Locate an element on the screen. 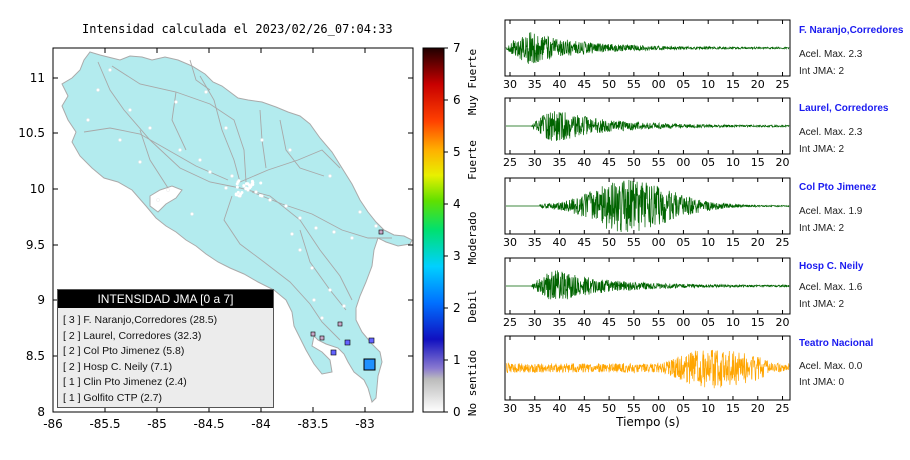 The height and width of the screenshot is (460, 910). legend-row: [ 2 ] Laurel, Corredores (32.3) is located at coordinates (132, 335).